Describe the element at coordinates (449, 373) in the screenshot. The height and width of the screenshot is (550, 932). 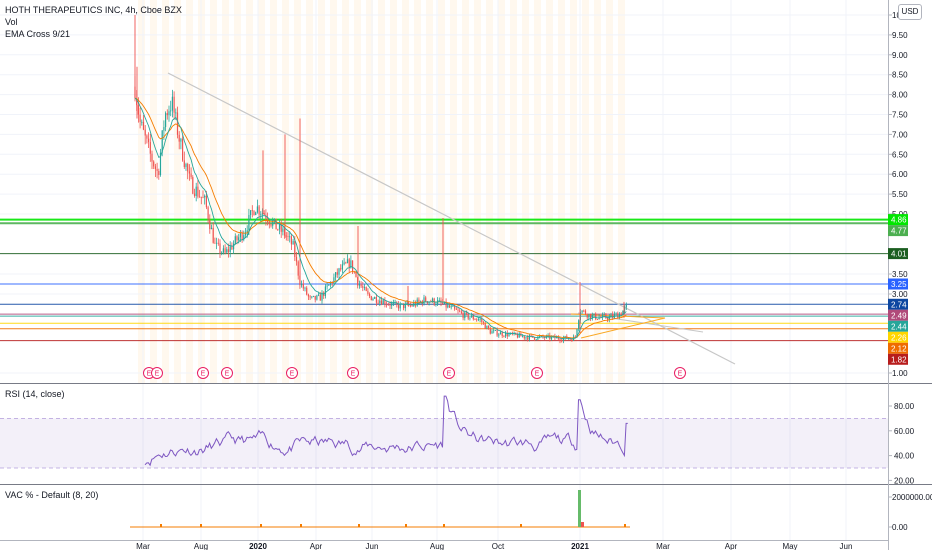
I see `earnings-marker` at that location.